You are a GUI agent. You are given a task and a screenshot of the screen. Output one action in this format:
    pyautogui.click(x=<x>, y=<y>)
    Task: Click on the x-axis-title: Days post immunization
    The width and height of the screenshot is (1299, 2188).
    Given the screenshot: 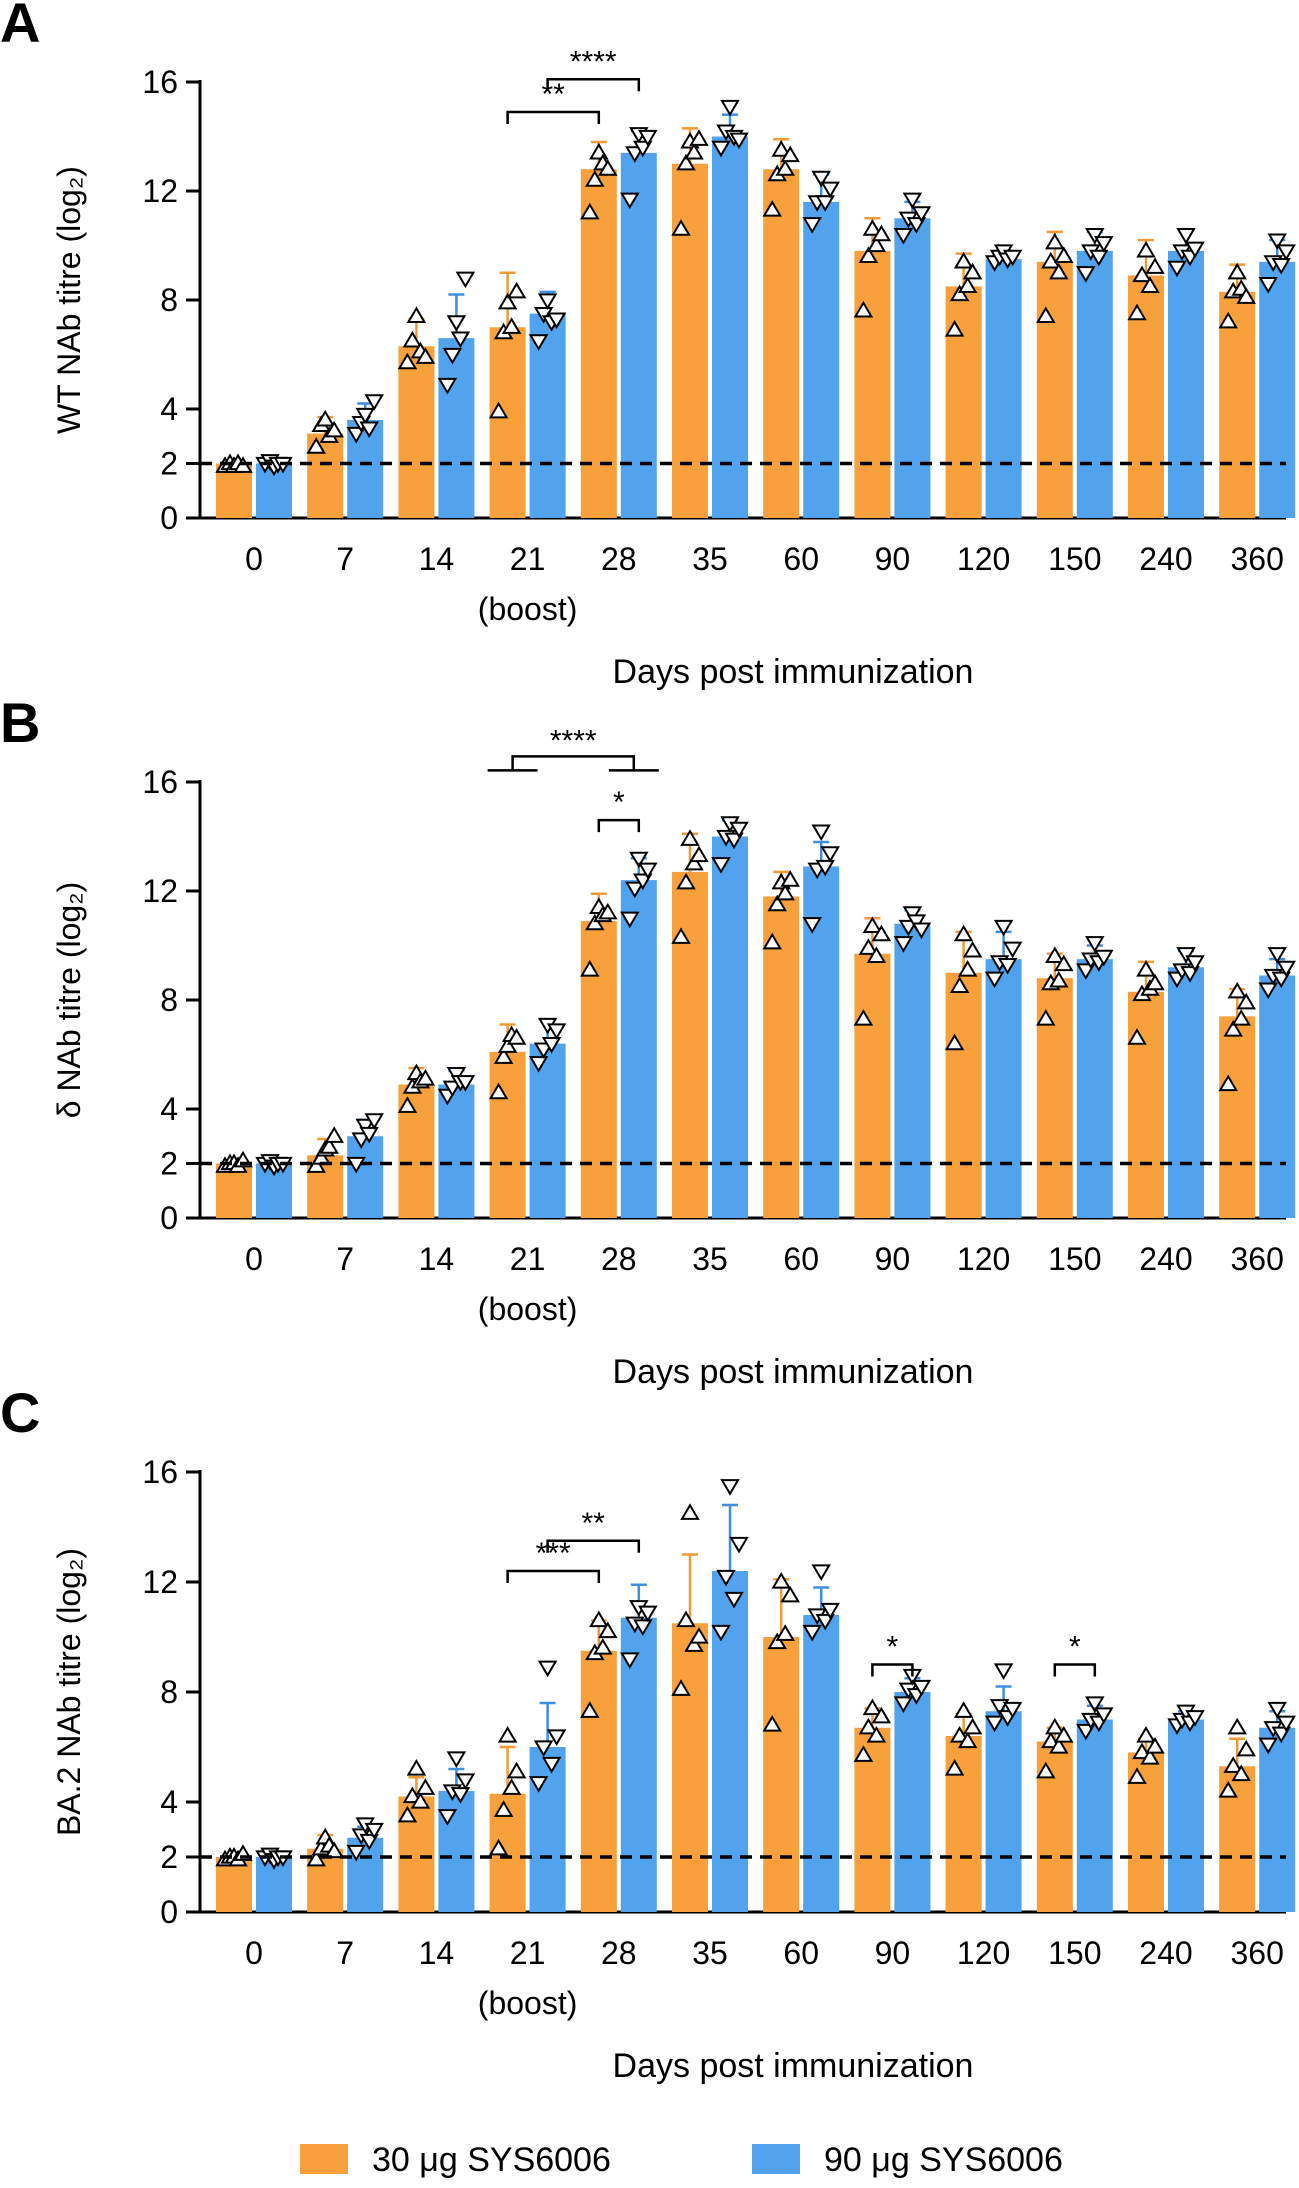 What is the action you would take?
    pyautogui.click(x=793, y=1372)
    